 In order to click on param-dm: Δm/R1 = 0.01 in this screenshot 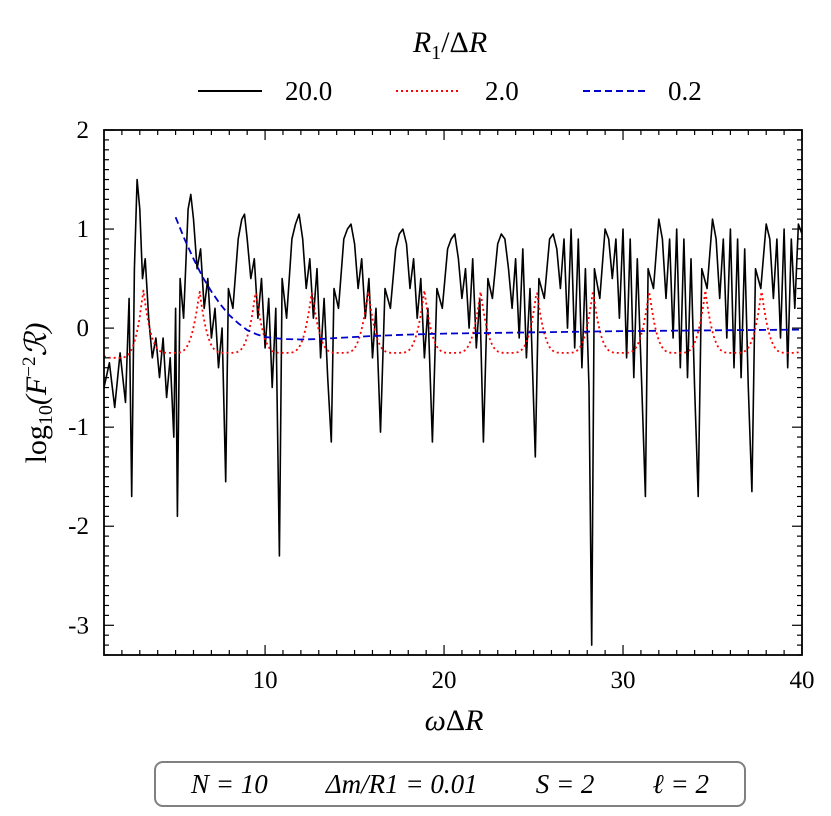, I will do `click(401, 783)`.